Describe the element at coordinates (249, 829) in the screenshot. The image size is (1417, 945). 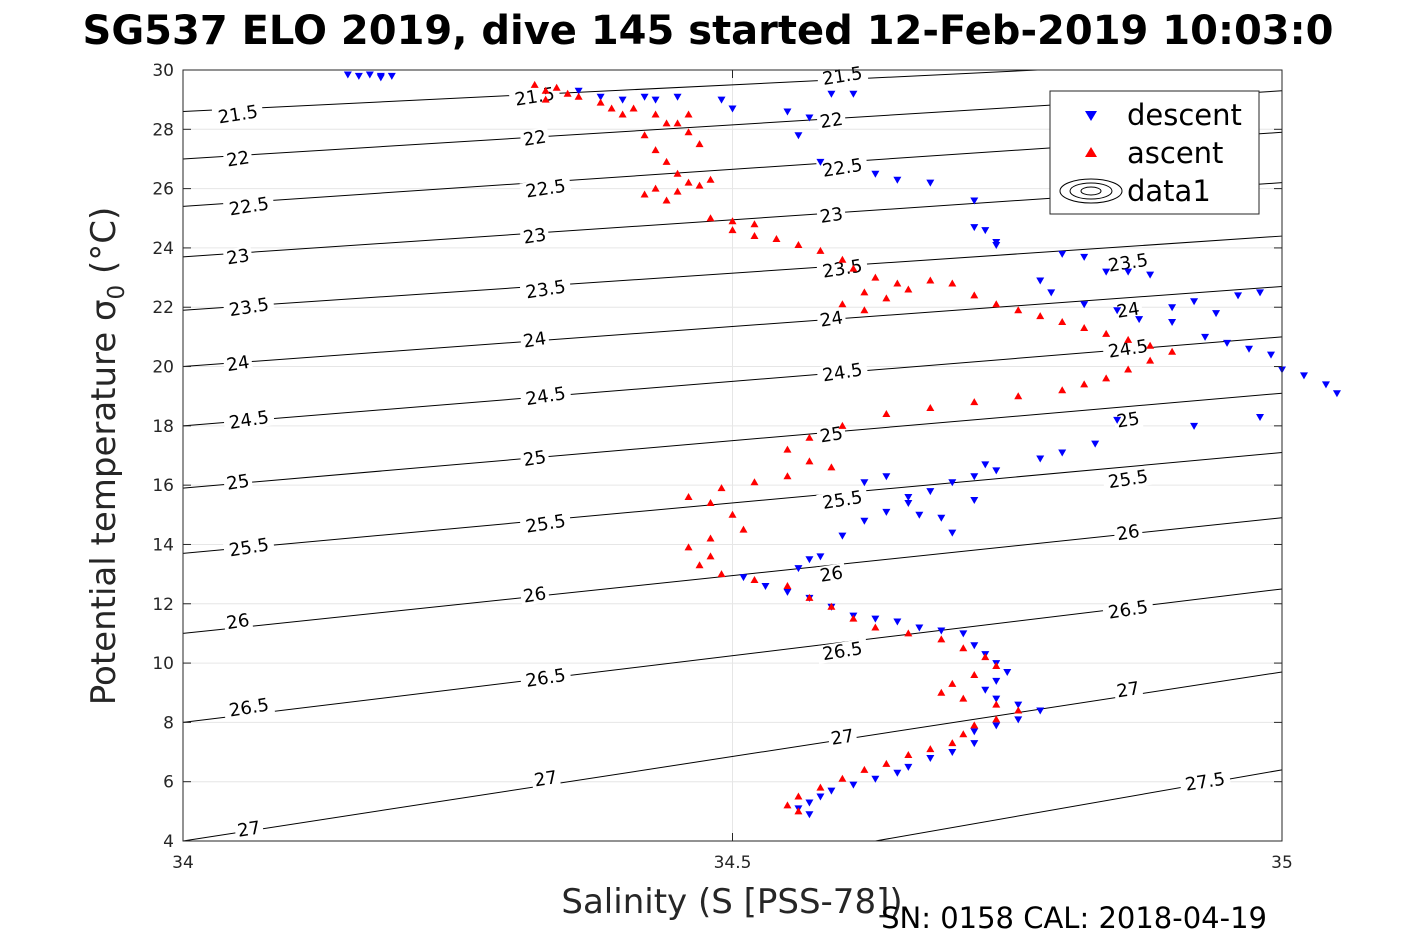
I see `contour-label: 27` at that location.